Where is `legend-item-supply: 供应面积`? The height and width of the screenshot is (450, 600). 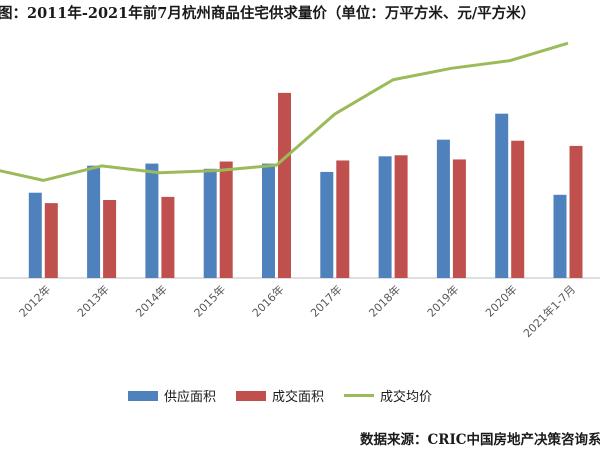
legend-item-supply: 供应面积 is located at coordinates (172, 395).